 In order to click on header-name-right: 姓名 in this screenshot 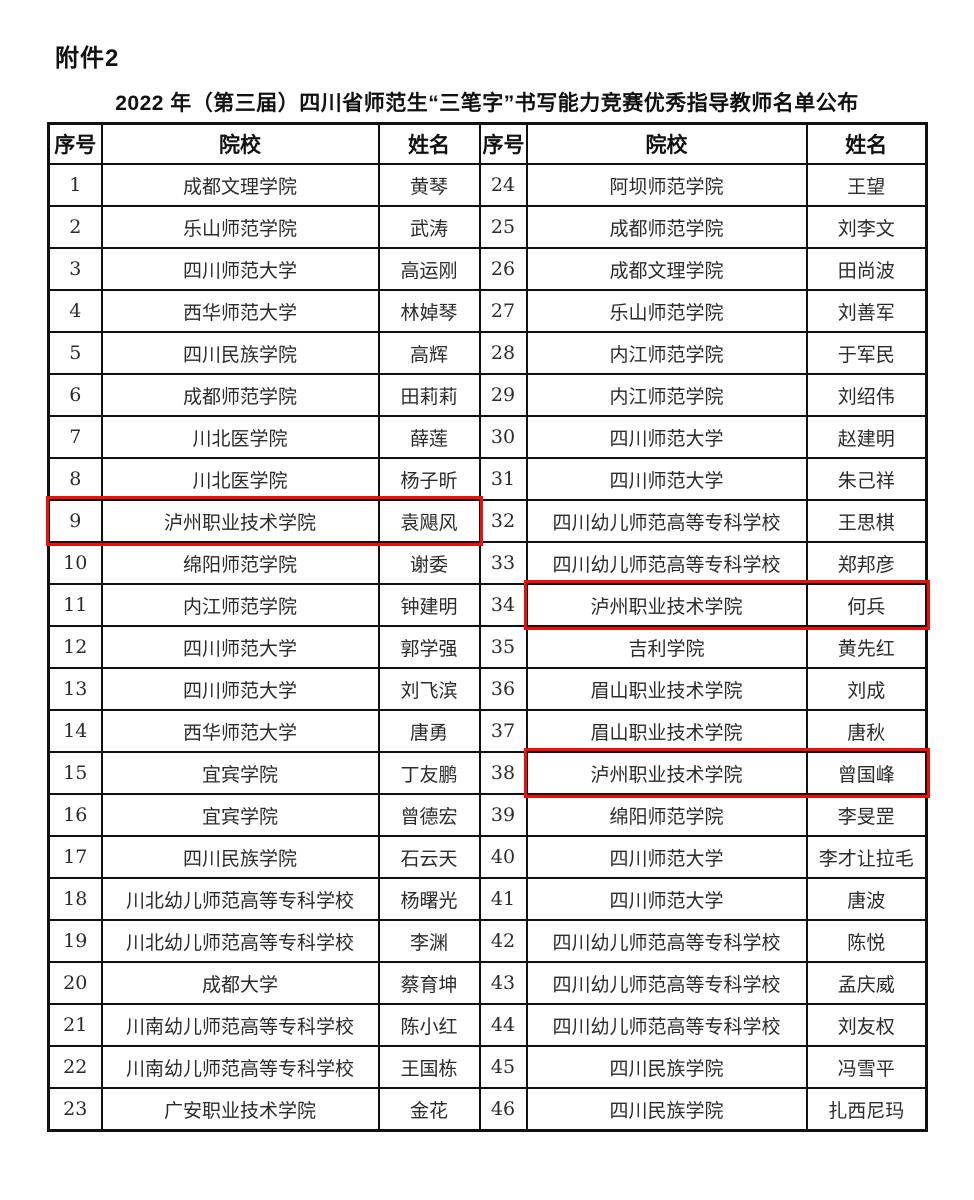, I will do `click(866, 143)`.